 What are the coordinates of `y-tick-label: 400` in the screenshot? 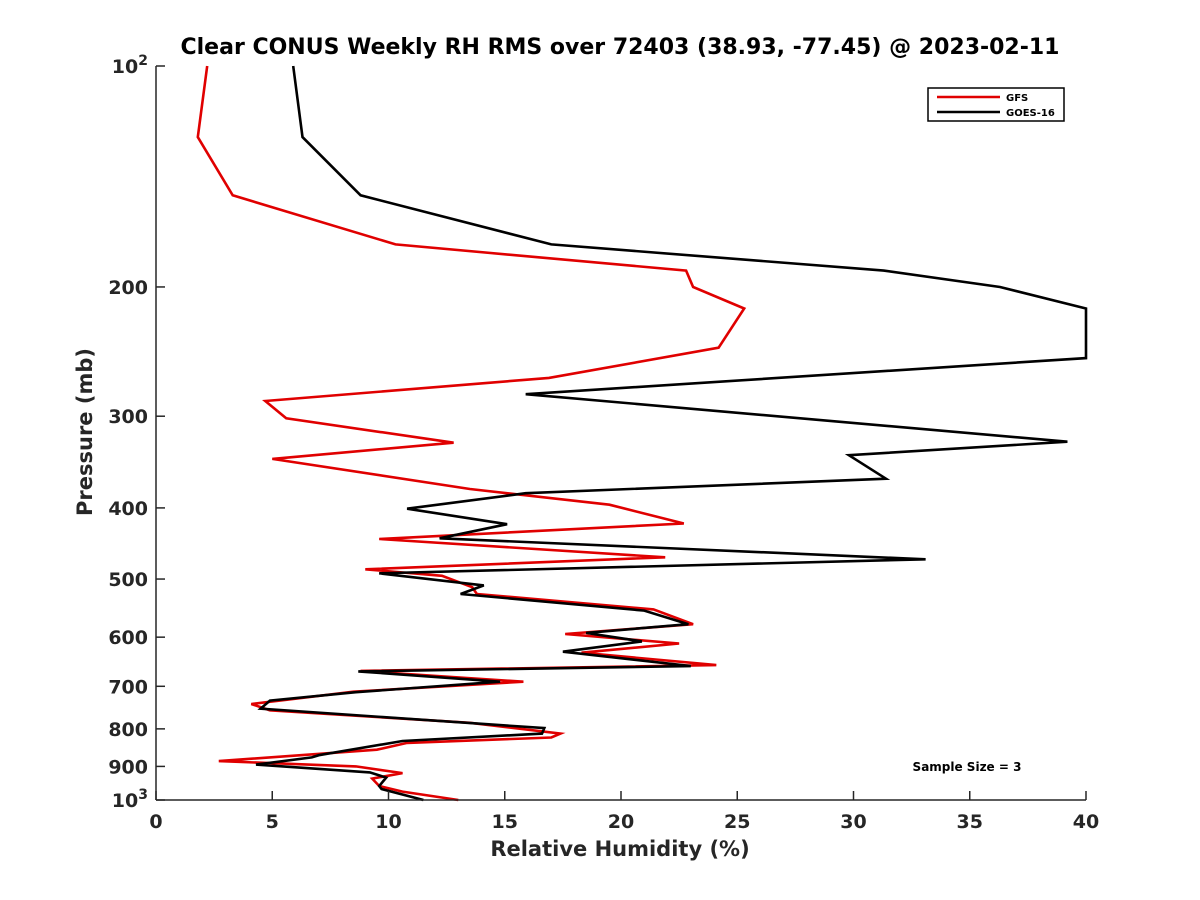 It's located at (128, 509).